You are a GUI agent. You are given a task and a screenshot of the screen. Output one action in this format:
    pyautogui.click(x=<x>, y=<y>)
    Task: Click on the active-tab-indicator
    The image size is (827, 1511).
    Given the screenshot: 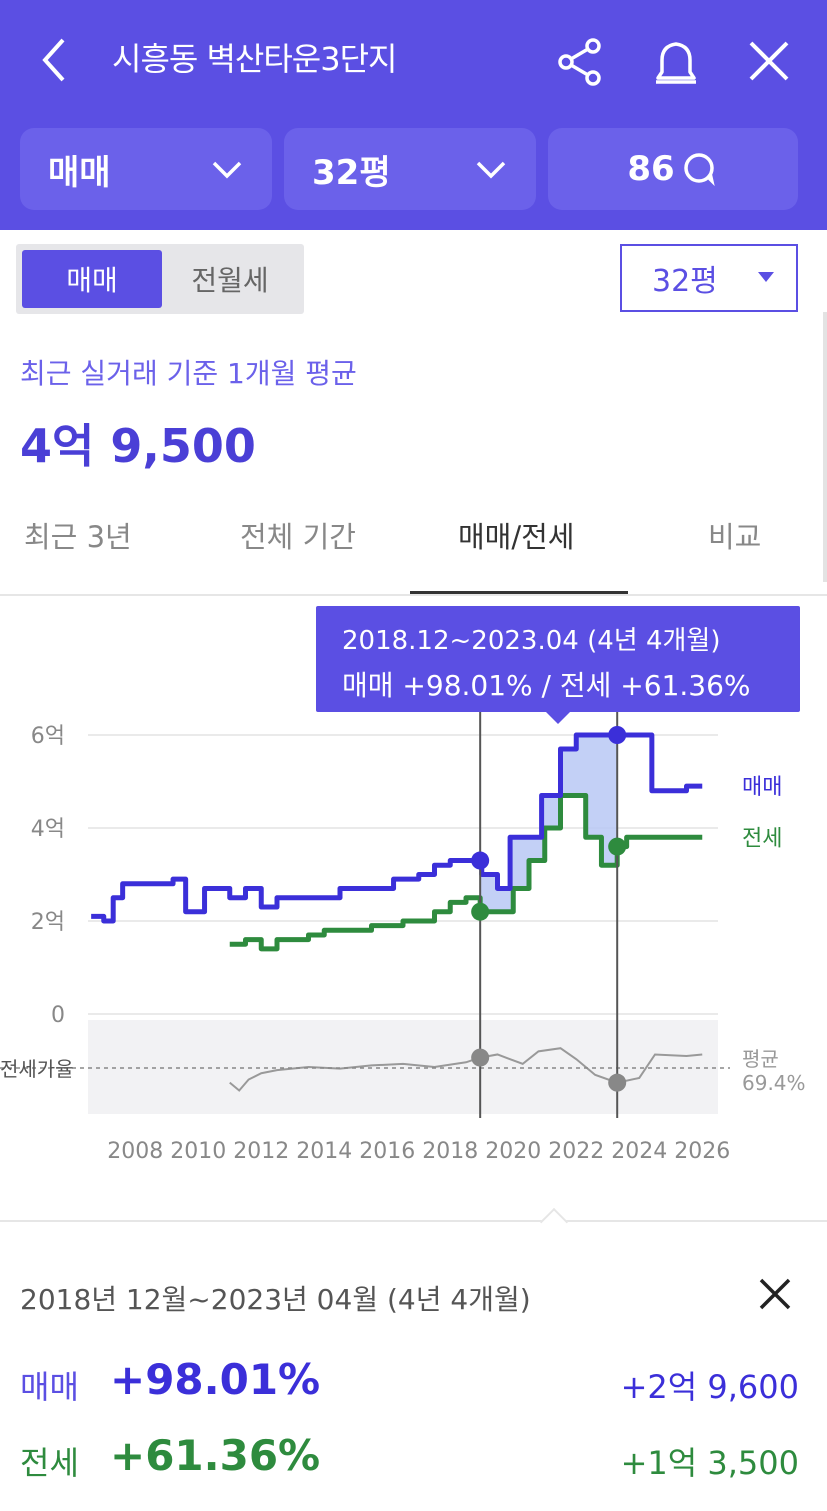 What is the action you would take?
    pyautogui.click(x=519, y=592)
    